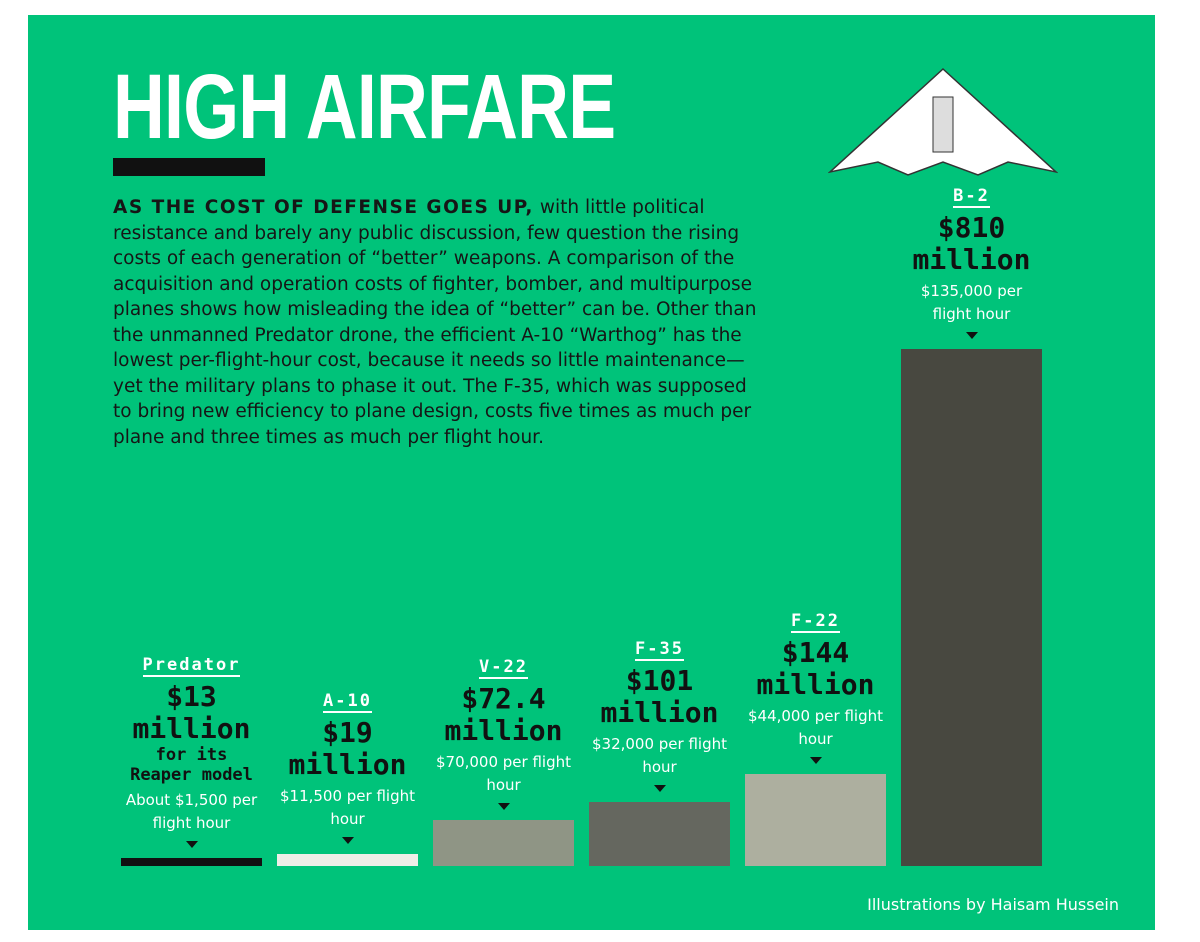 This screenshot has width=1200, height=942. What do you see at coordinates (347, 701) in the screenshot?
I see `category-label: A-10` at bounding box center [347, 701].